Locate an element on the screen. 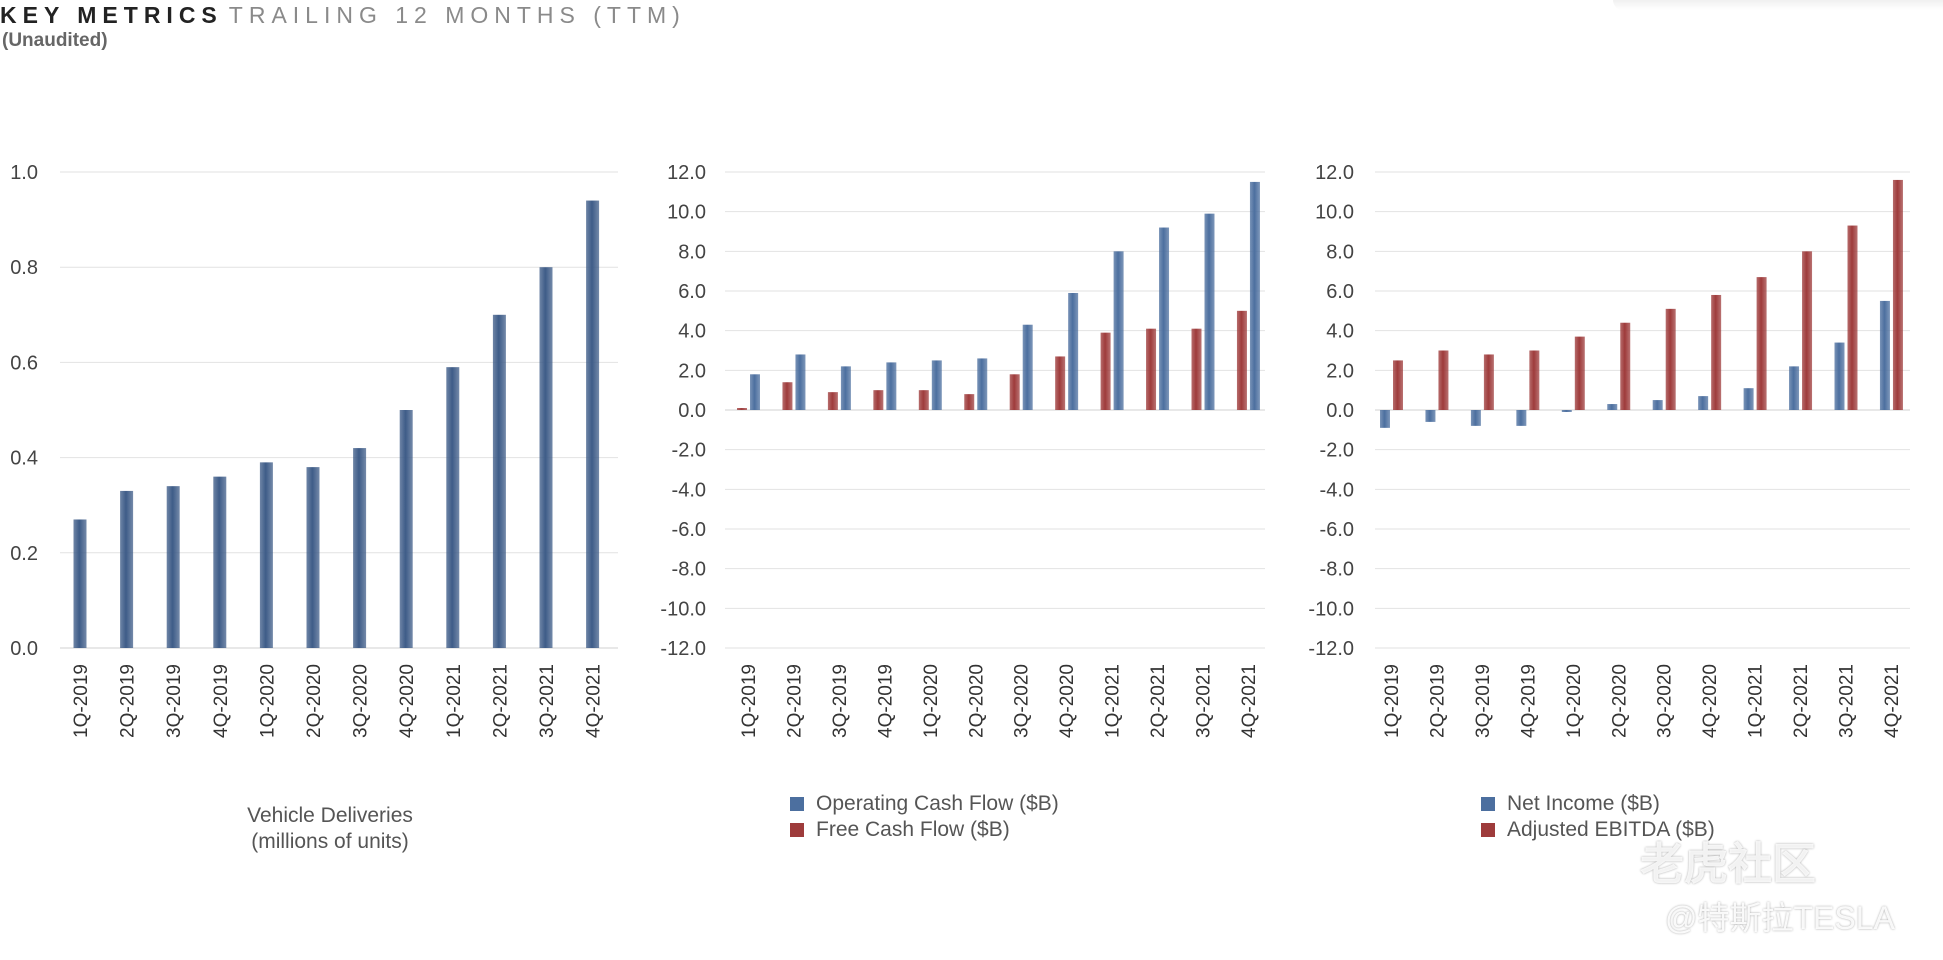  legend-label: Adjusted EBITDA ($B) is located at coordinates (1611, 829).